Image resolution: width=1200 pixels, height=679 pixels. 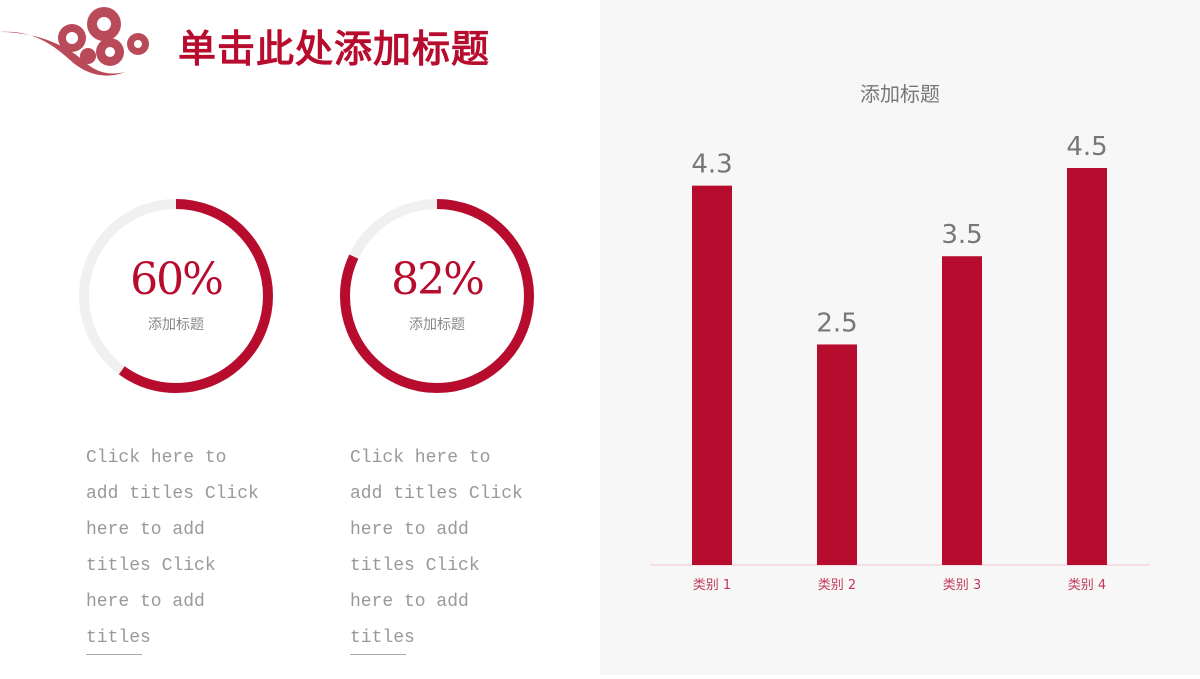 What do you see at coordinates (1086, 147) in the screenshot?
I see `data-label: 4.5` at bounding box center [1086, 147].